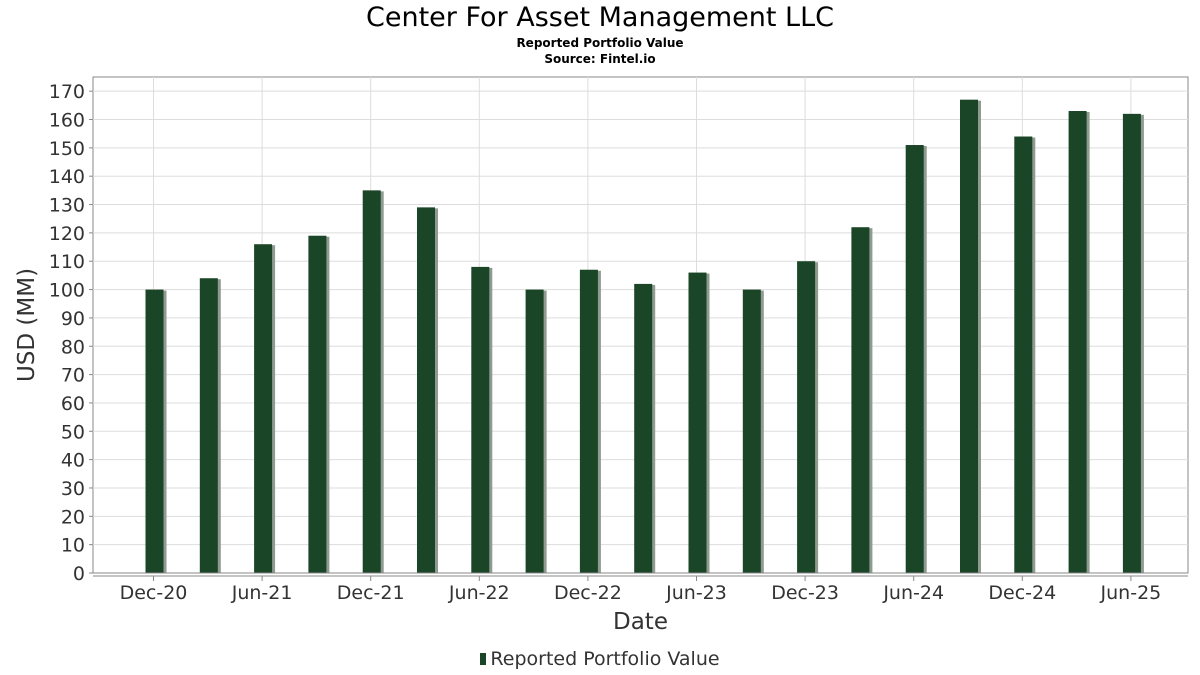 The height and width of the screenshot is (675, 1200). I want to click on x-tick-label: Dec-21, so click(371, 593).